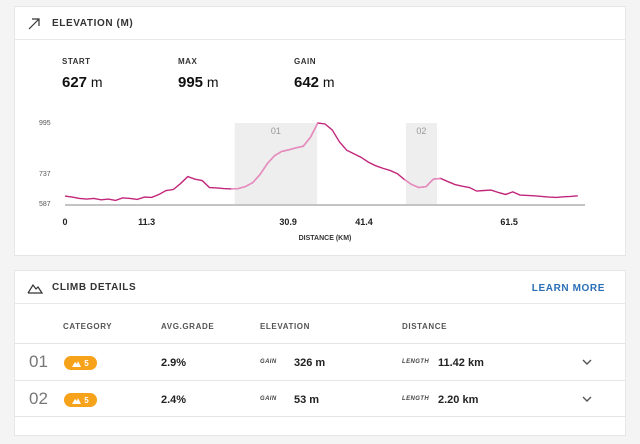 Image resolution: width=640 pixels, height=444 pixels. What do you see at coordinates (198, 82) in the screenshot?
I see `stat-max-value: 995 m` at bounding box center [198, 82].